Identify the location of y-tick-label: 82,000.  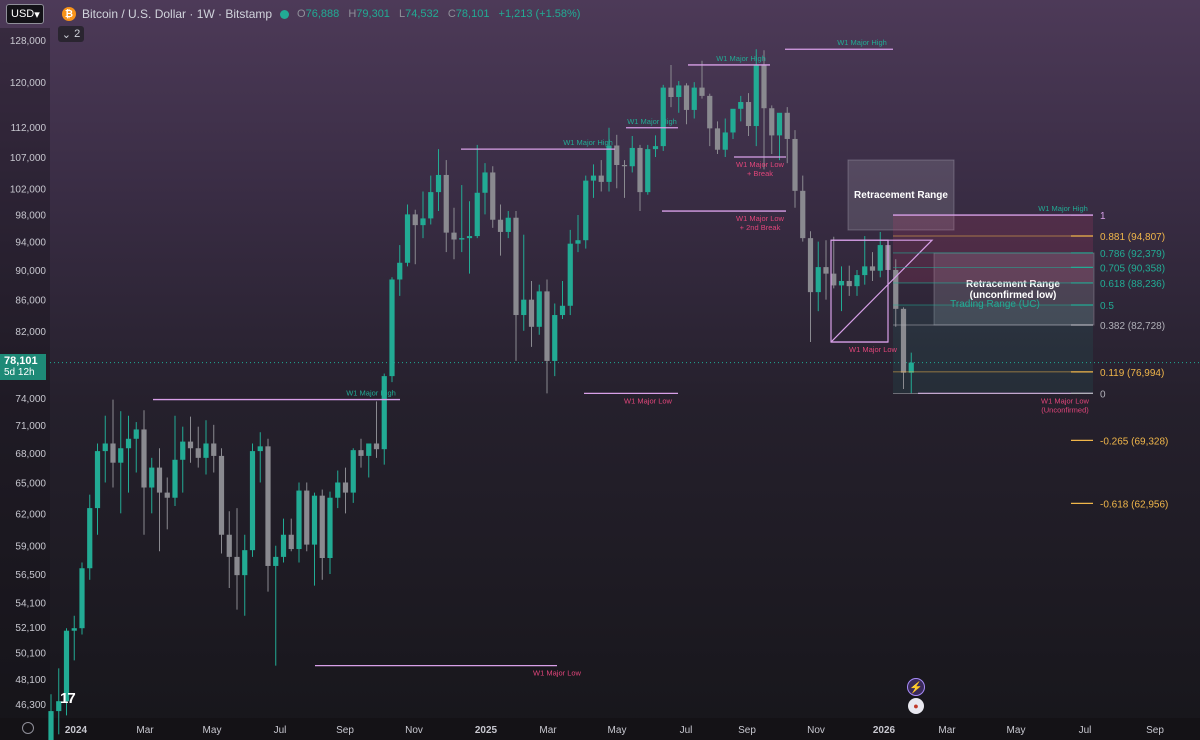
(30, 332).